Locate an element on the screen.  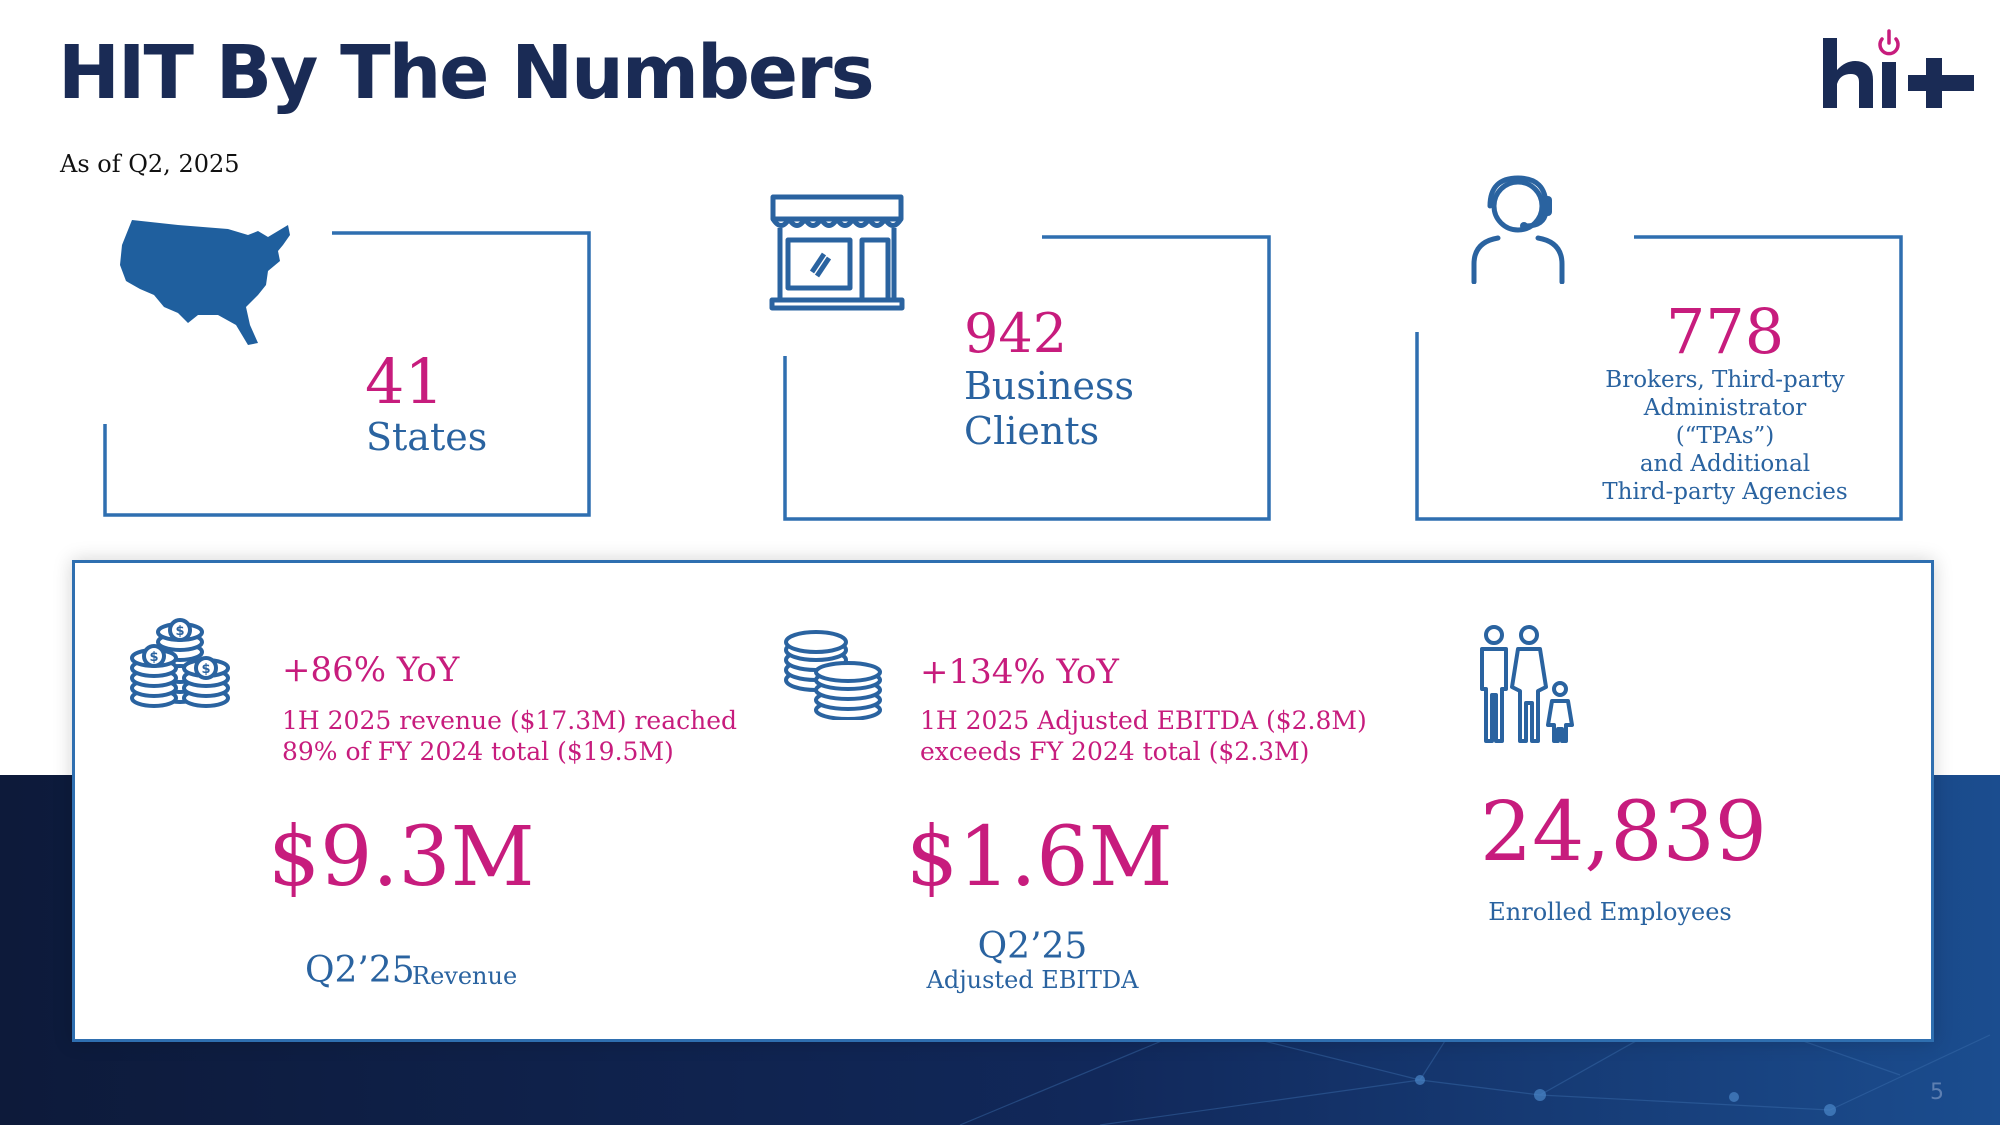
employees-metric: Enrolled Employees is located at coordinates (1610, 912).